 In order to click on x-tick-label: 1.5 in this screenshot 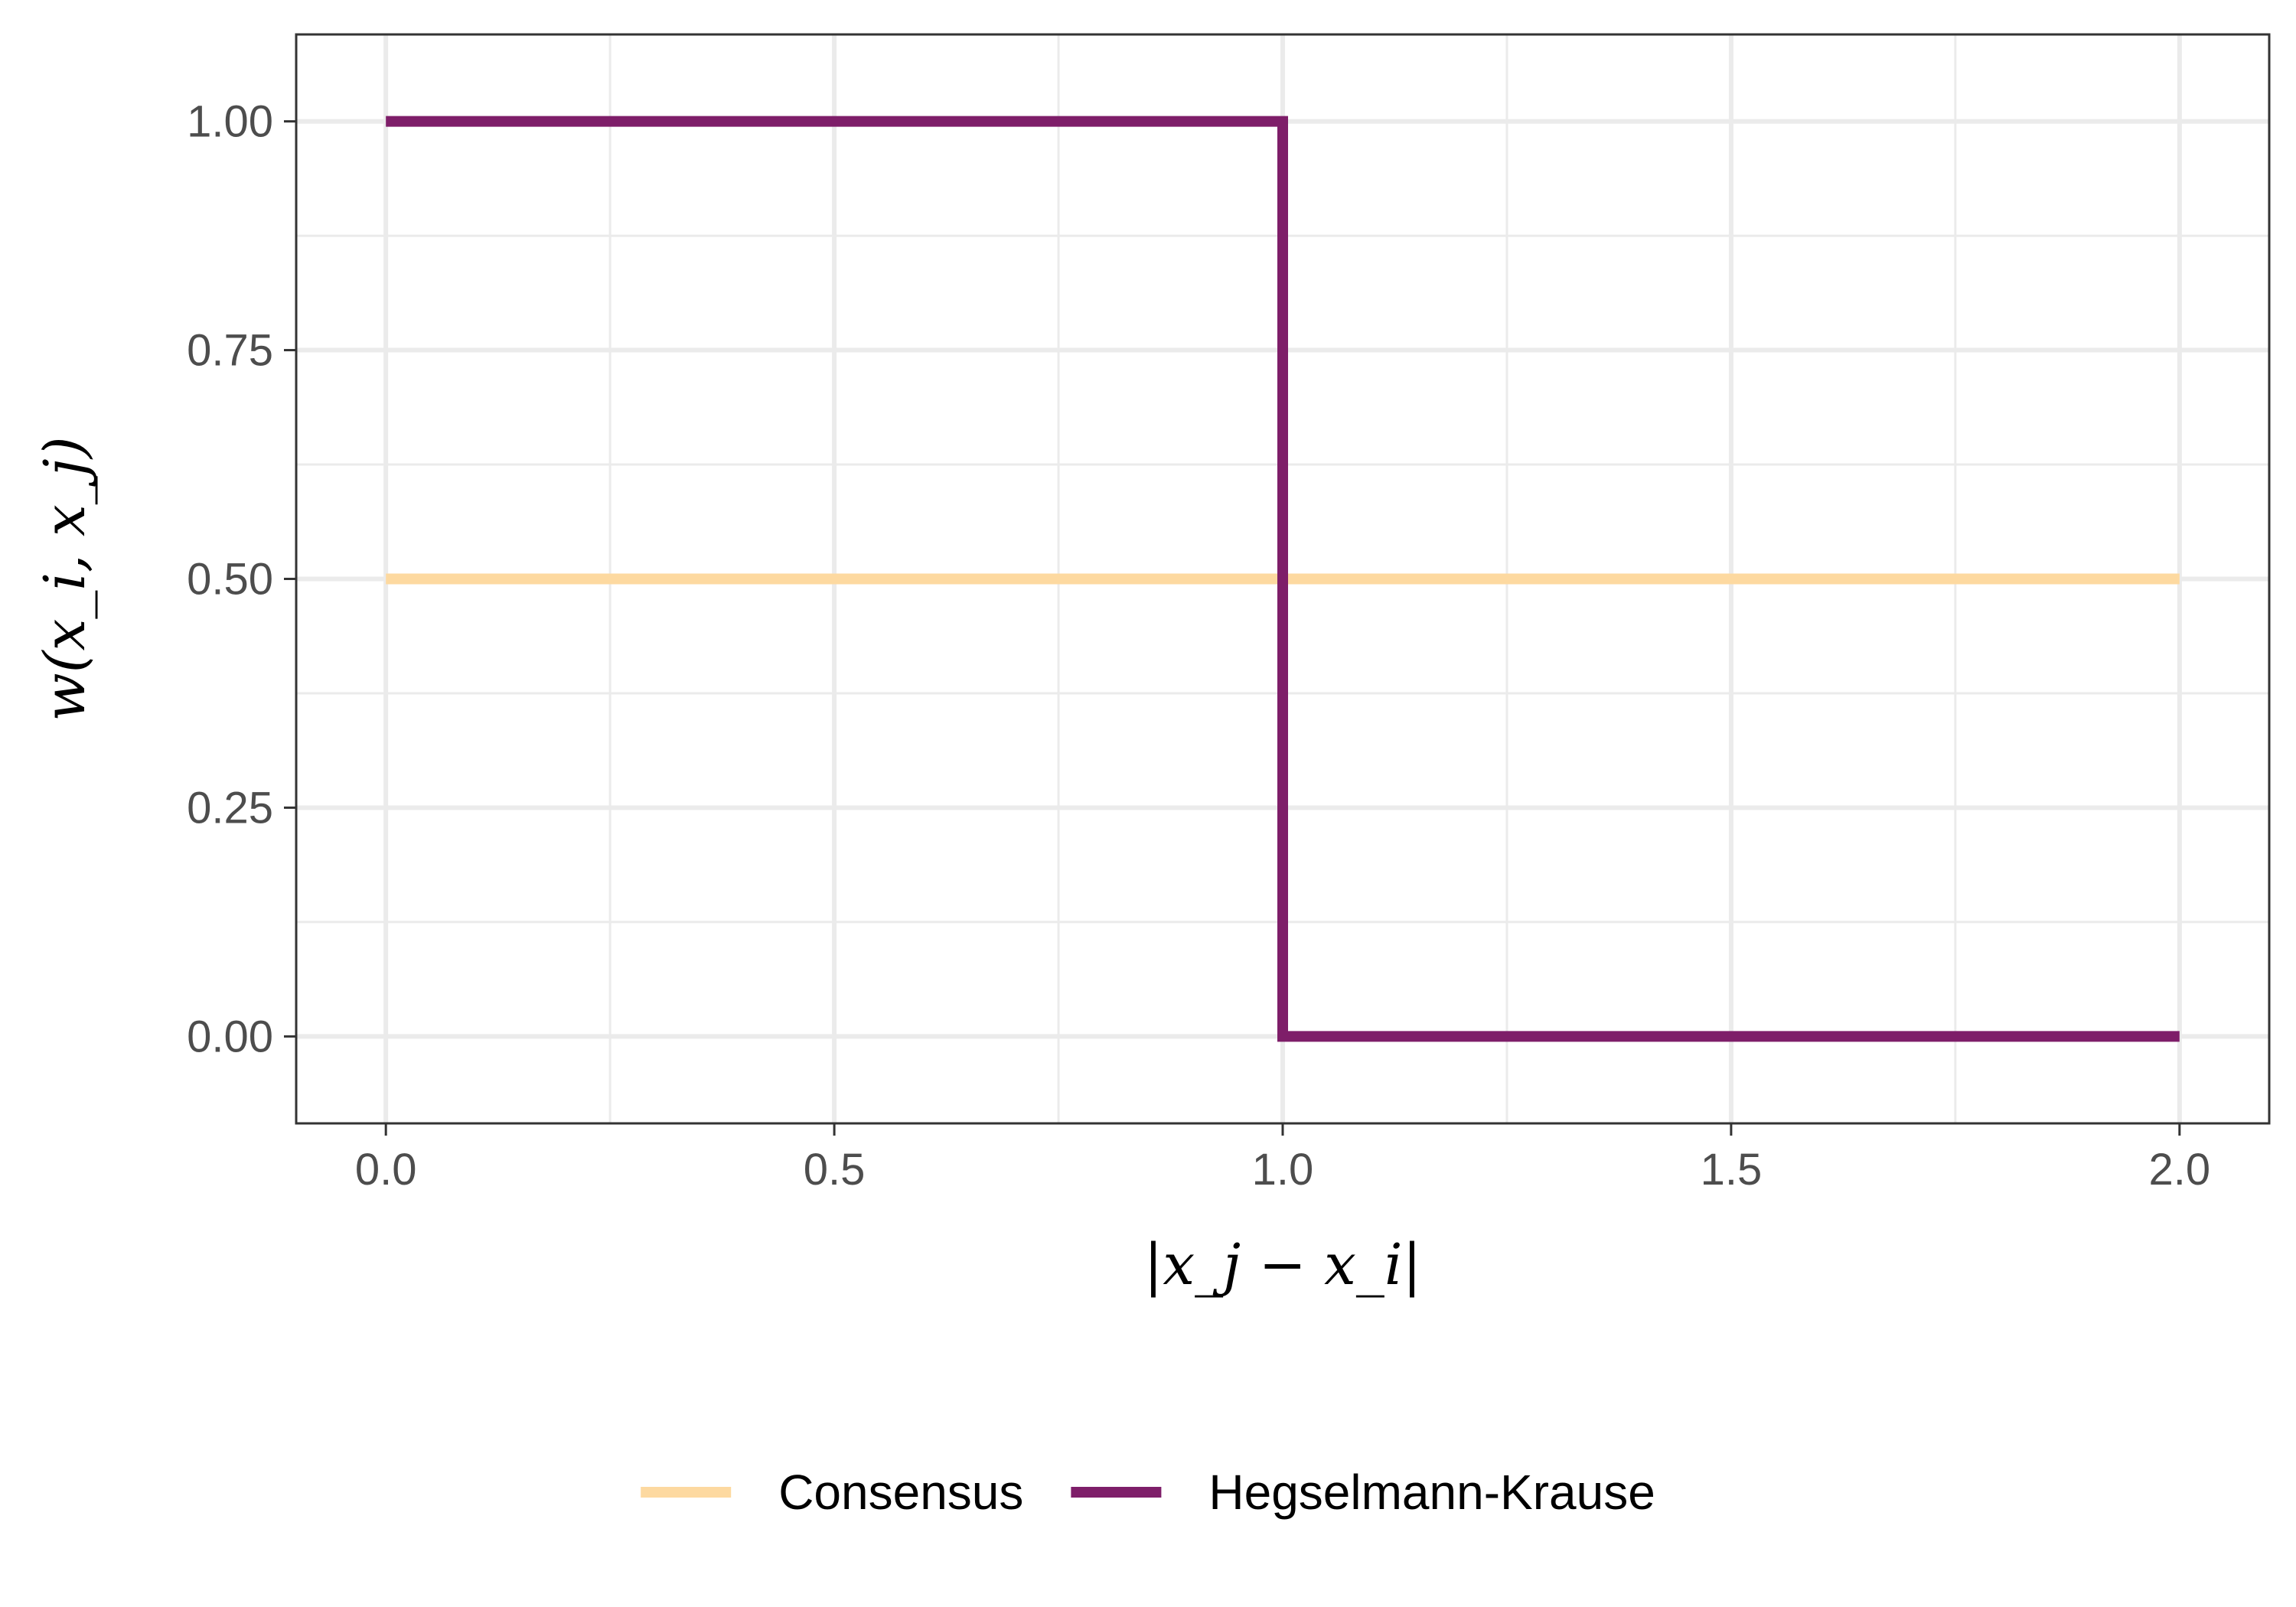, I will do `click(1732, 1170)`.